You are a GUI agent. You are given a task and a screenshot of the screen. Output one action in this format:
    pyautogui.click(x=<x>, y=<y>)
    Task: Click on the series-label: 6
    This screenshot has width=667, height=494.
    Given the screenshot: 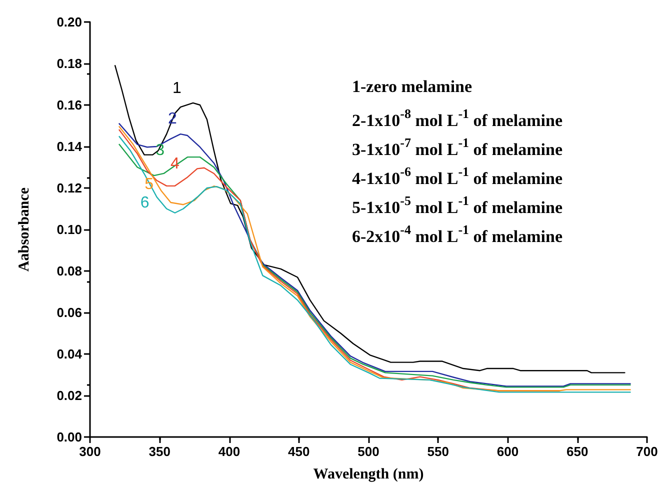 What is the action you would take?
    pyautogui.click(x=145, y=203)
    